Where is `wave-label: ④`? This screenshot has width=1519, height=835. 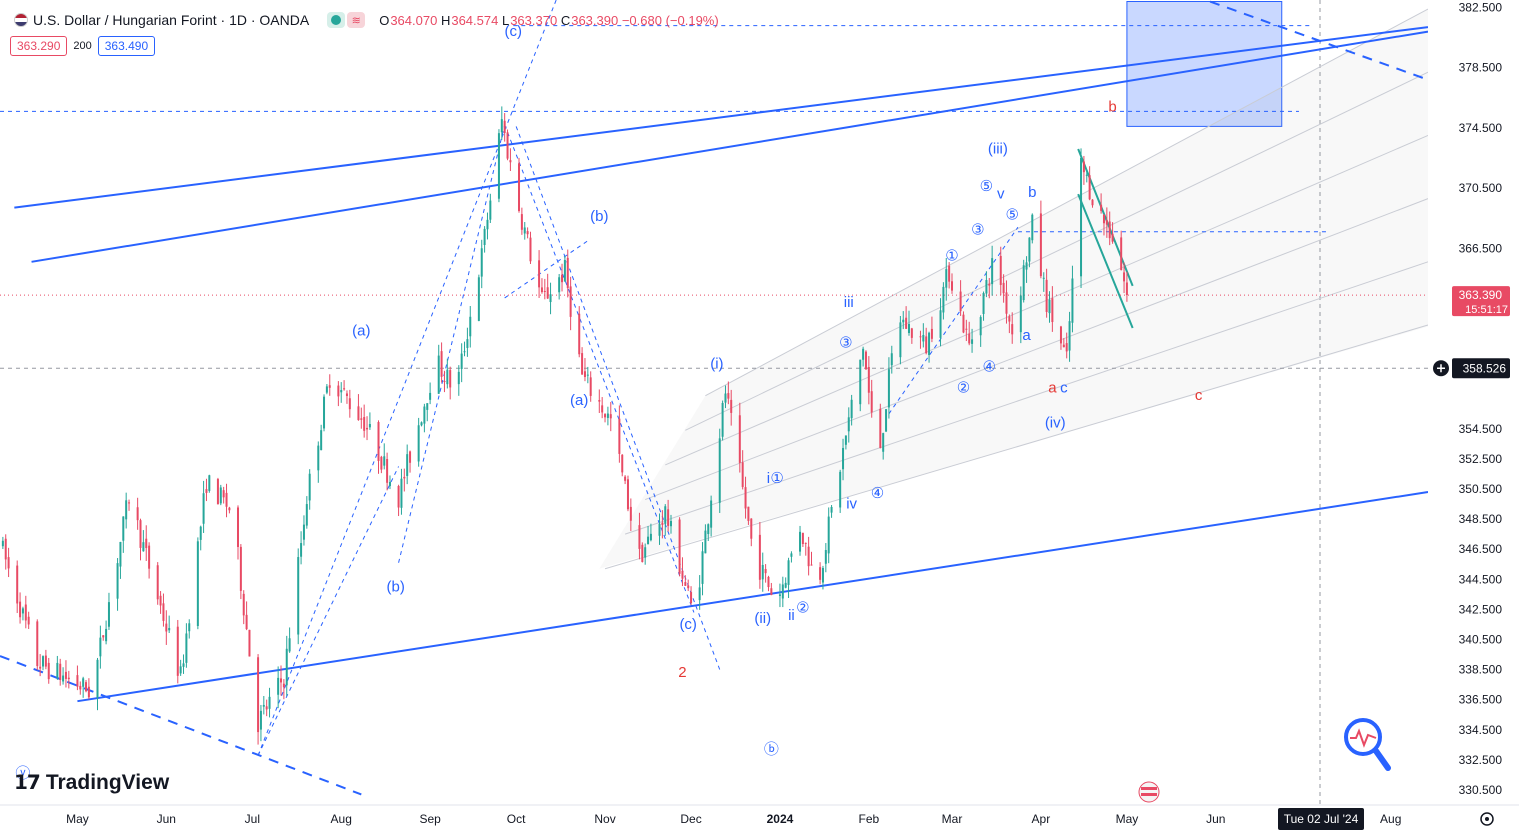
wave-label: ④ is located at coordinates (877, 493).